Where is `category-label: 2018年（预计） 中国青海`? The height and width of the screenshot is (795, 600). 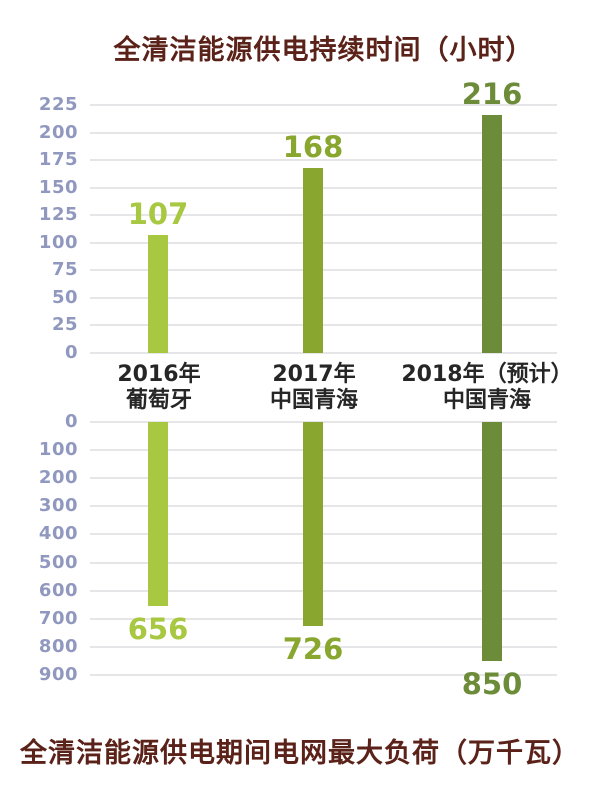
category-label: 2018年（预计） 中国青海 is located at coordinates (487, 387).